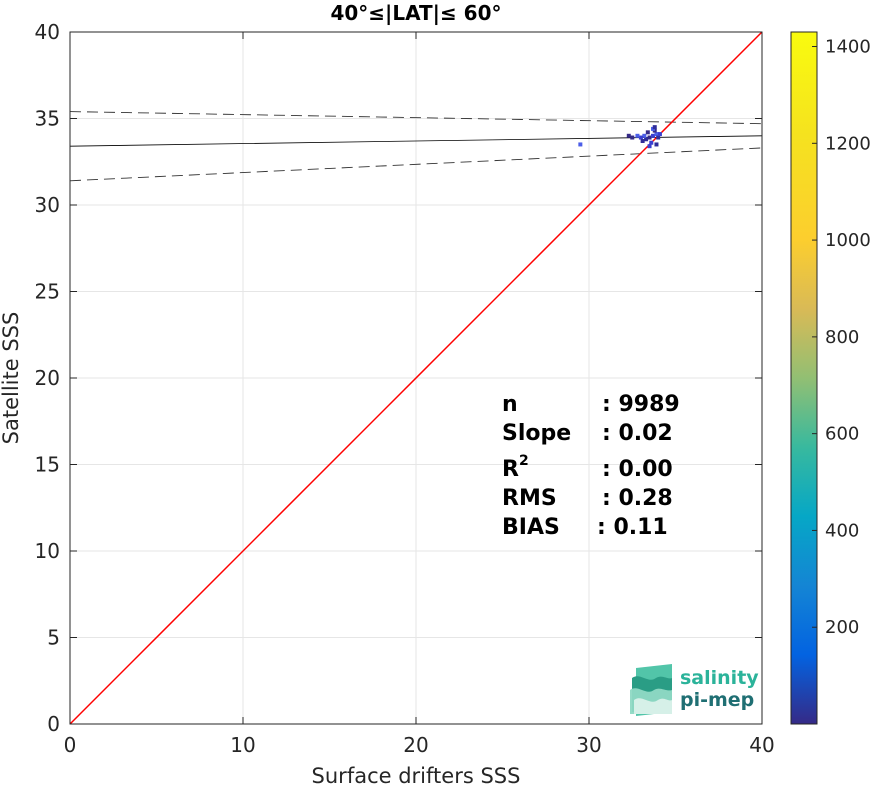 This screenshot has height=786, width=879. Describe the element at coordinates (620, 137) in the screenshot. I see `data-points` at that location.